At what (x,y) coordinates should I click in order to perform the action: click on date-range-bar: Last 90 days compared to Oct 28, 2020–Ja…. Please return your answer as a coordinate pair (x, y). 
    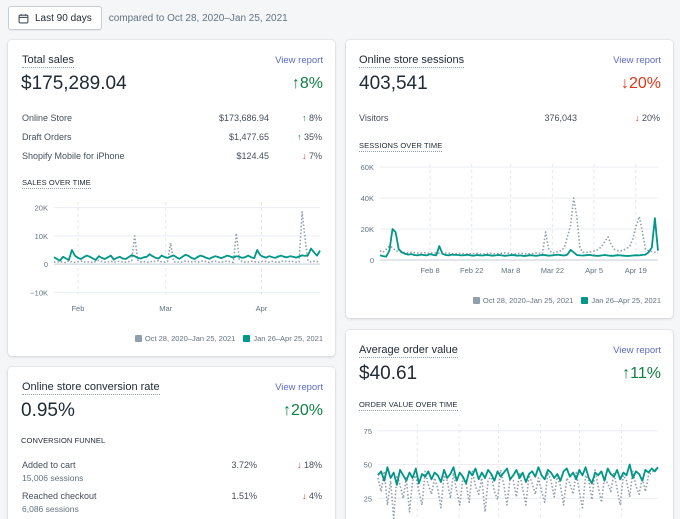
    Looking at the image, I should click on (148, 18).